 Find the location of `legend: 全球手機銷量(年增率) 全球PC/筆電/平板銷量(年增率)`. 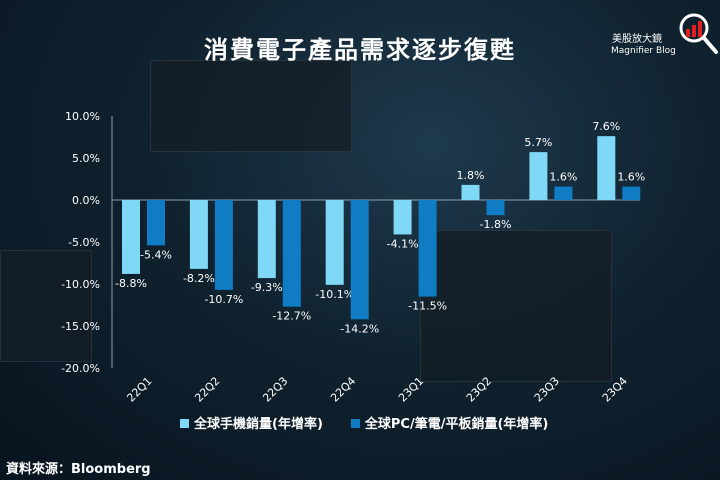

legend: 全球手機銷量(年增率) 全球PC/筆電/平板銷量(年增率) is located at coordinates (364, 422).